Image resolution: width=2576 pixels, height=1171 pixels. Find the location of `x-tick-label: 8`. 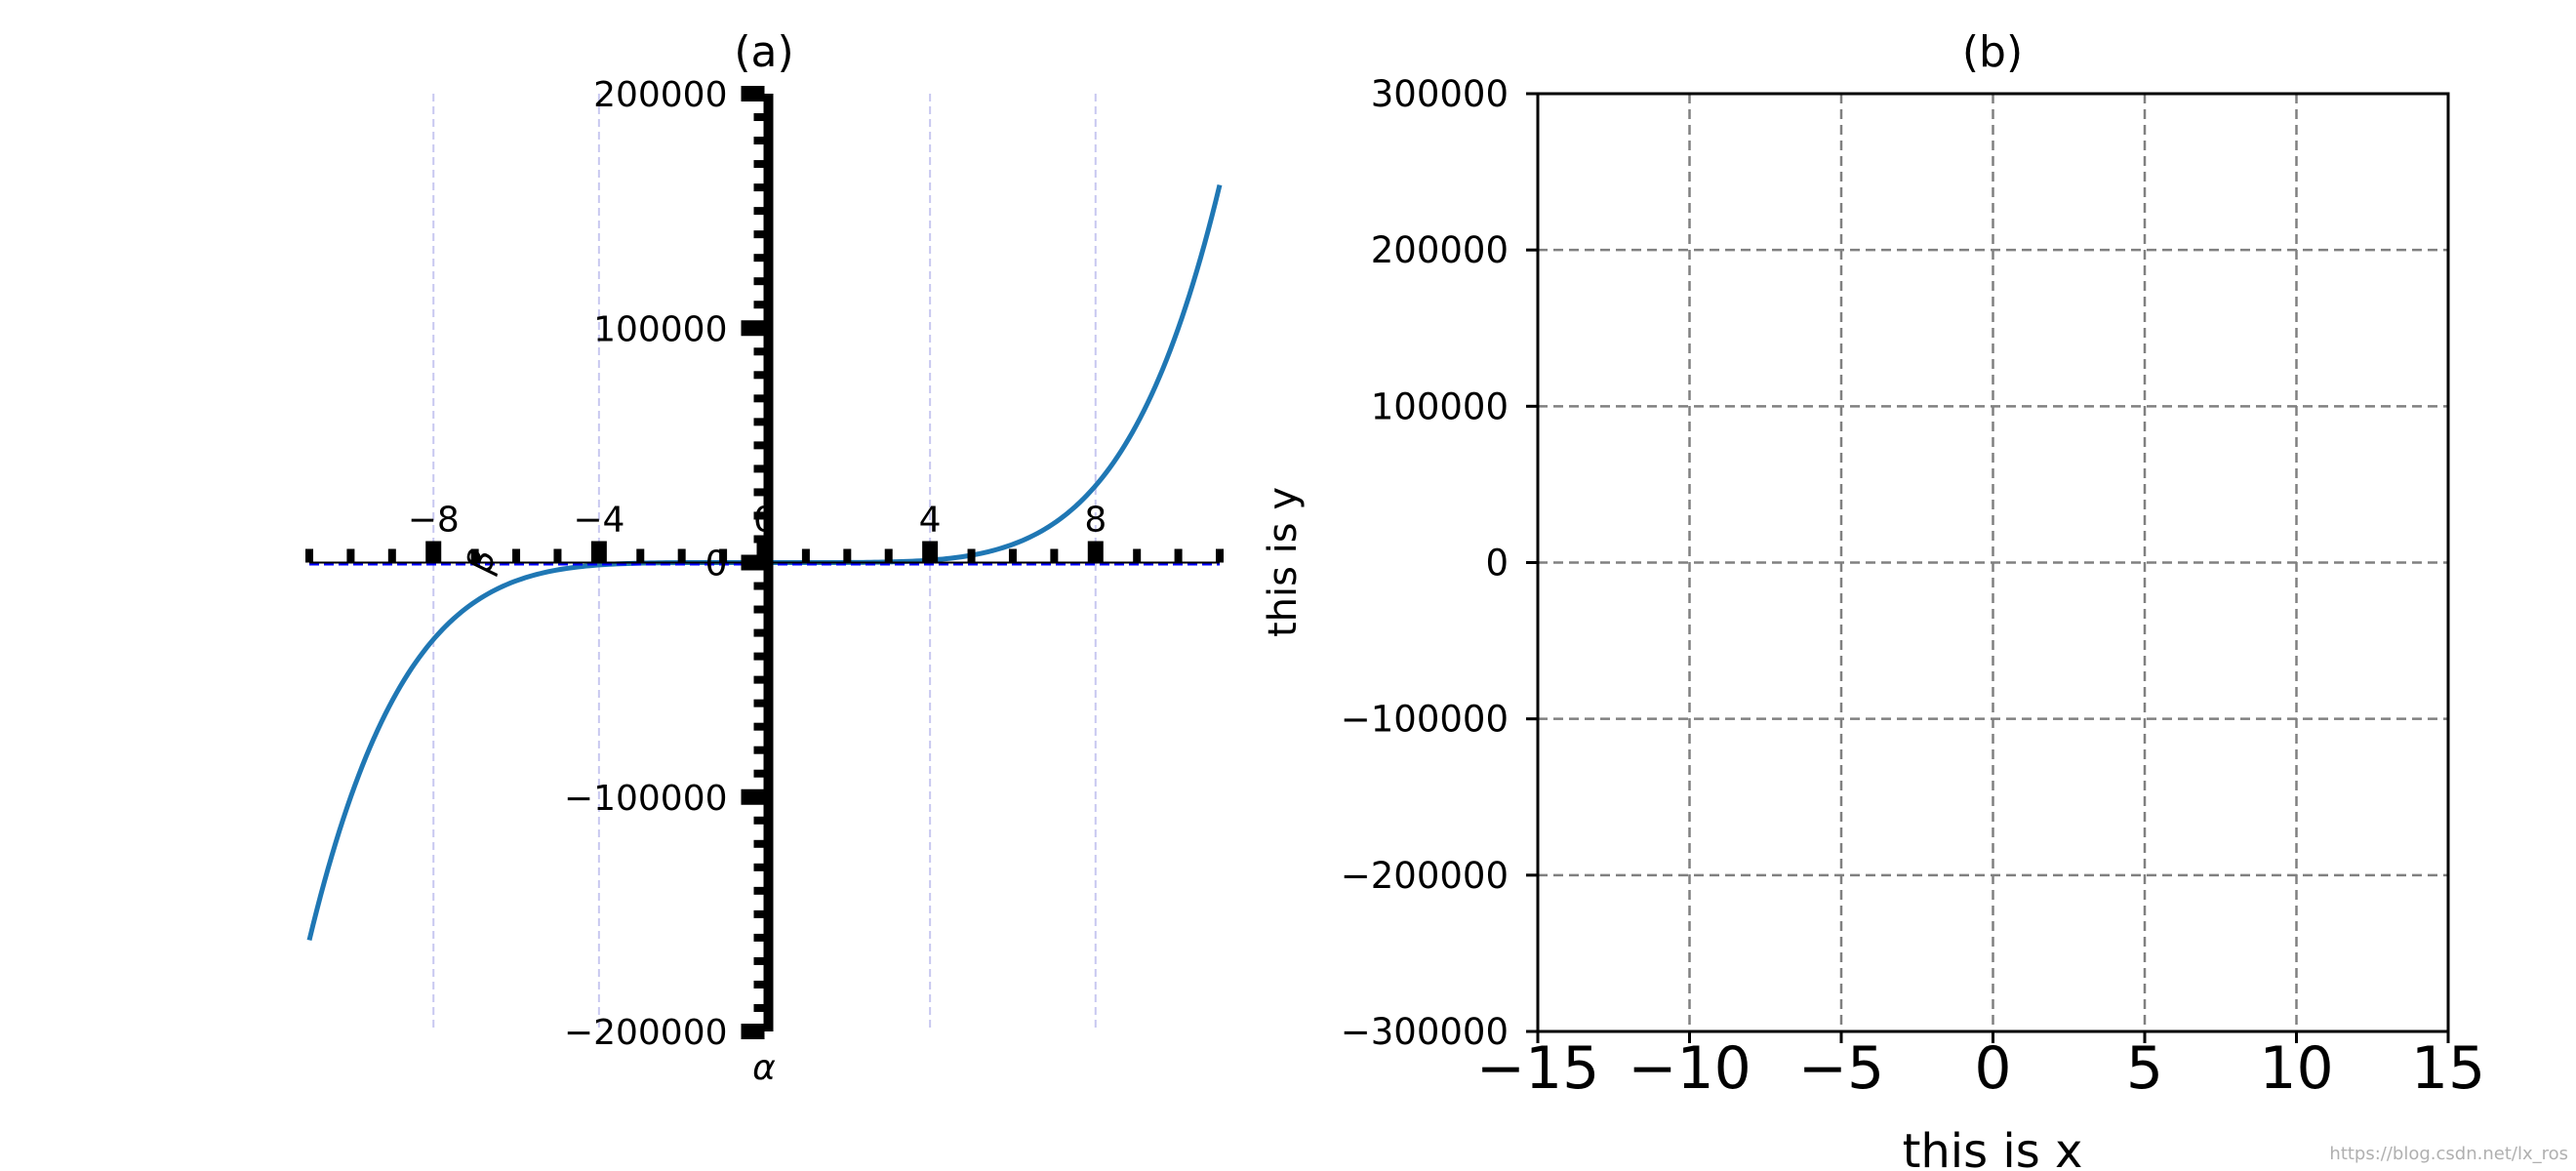

x-tick-label: 8 is located at coordinates (1095, 521).